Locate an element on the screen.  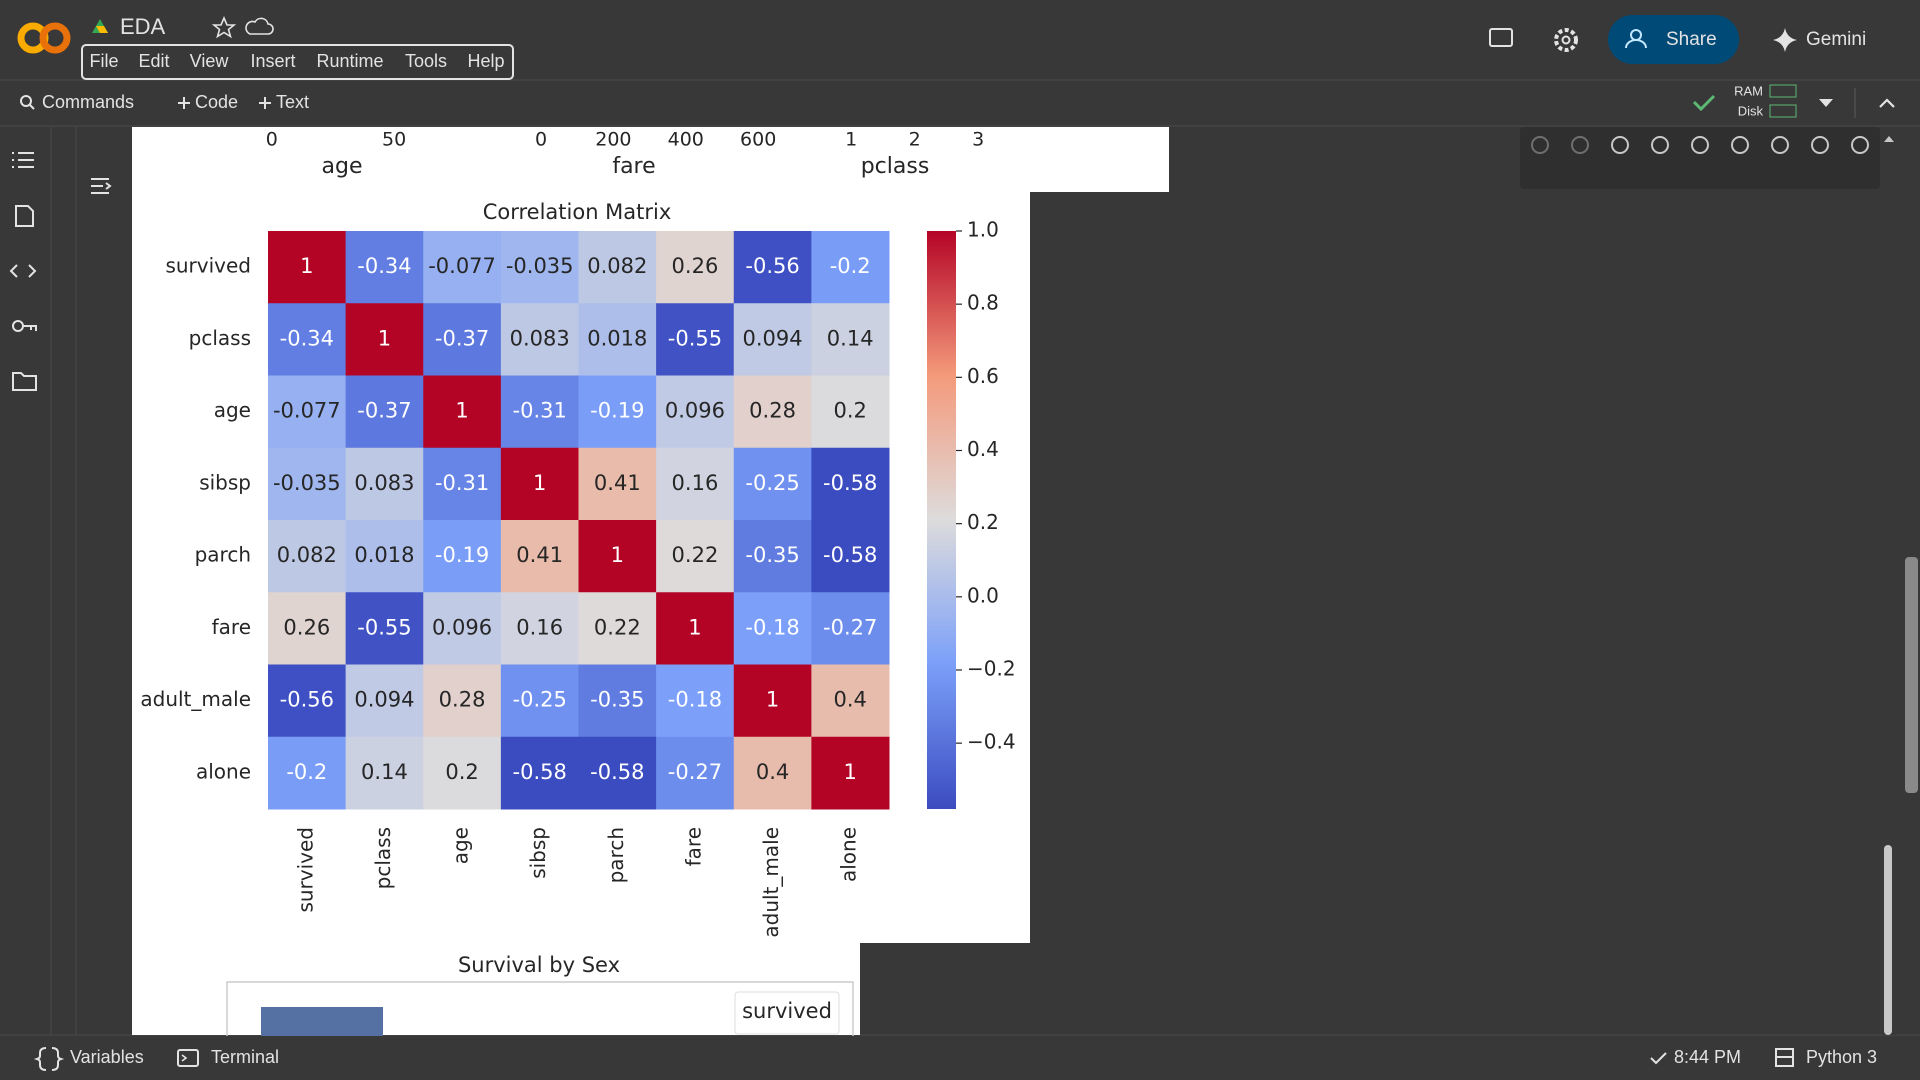
table-of-contents is located at coordinates (23, 160).